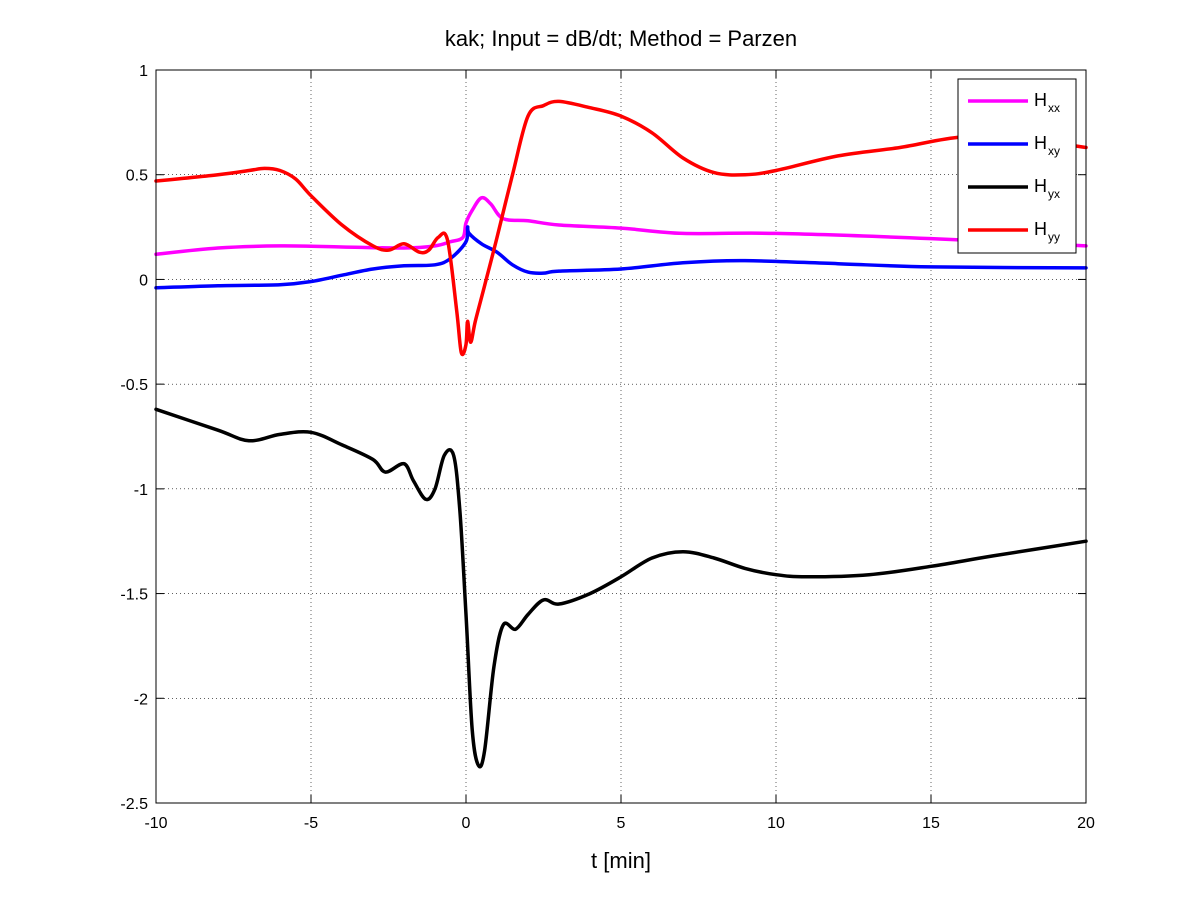 The width and height of the screenshot is (1200, 900). What do you see at coordinates (134, 385) in the screenshot?
I see `y-tick-label: -0.5` at bounding box center [134, 385].